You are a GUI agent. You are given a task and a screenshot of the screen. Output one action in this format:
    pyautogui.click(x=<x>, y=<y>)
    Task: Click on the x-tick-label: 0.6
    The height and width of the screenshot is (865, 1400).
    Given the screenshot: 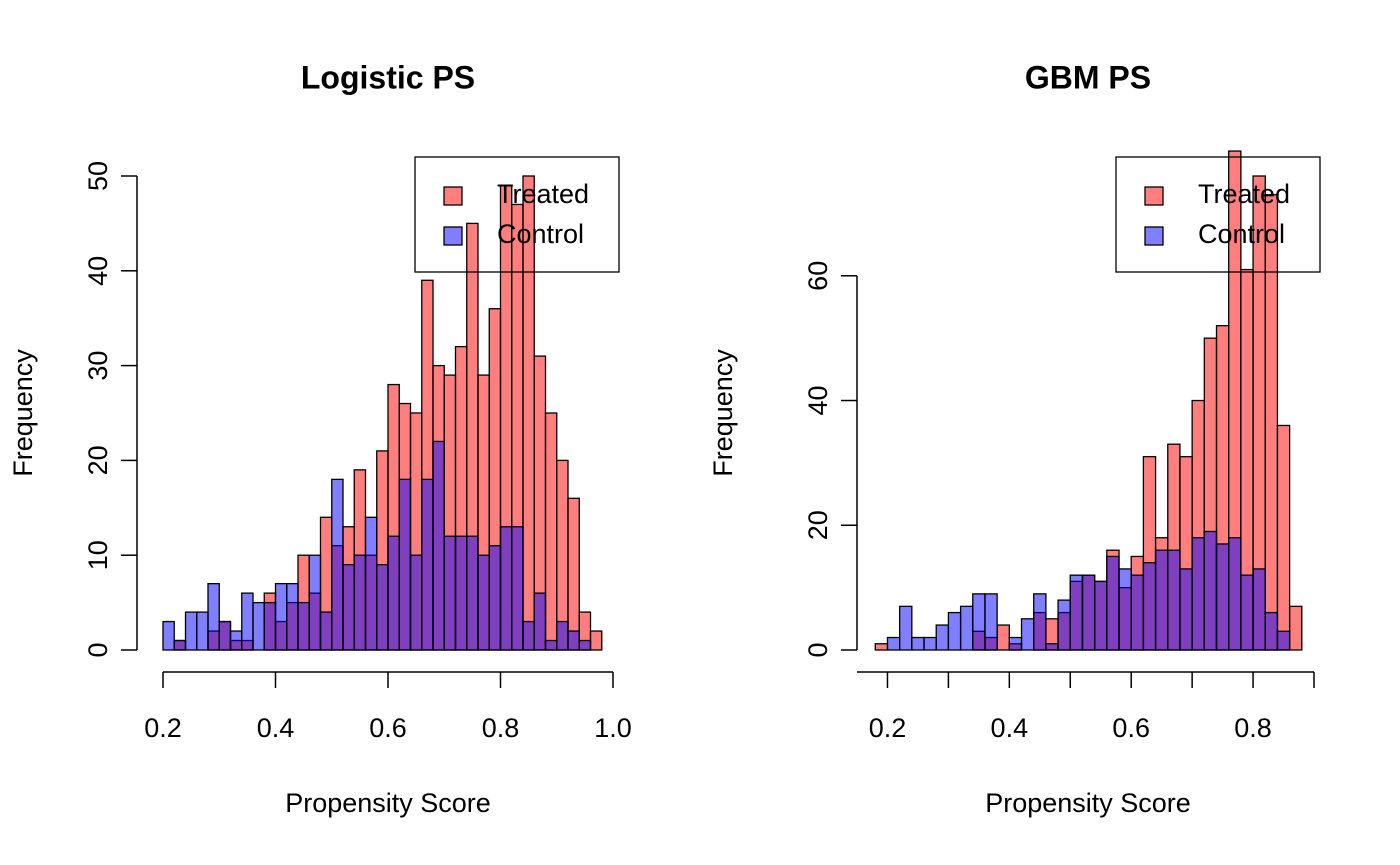 What is the action you would take?
    pyautogui.click(x=388, y=728)
    